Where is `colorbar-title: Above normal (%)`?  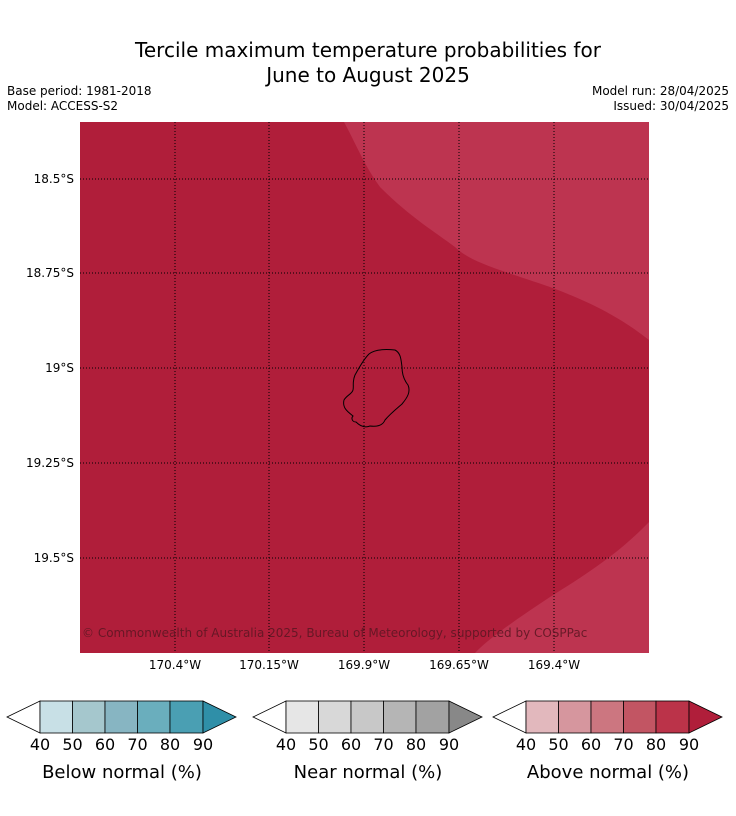 colorbar-title: Above normal (%) is located at coordinates (608, 772).